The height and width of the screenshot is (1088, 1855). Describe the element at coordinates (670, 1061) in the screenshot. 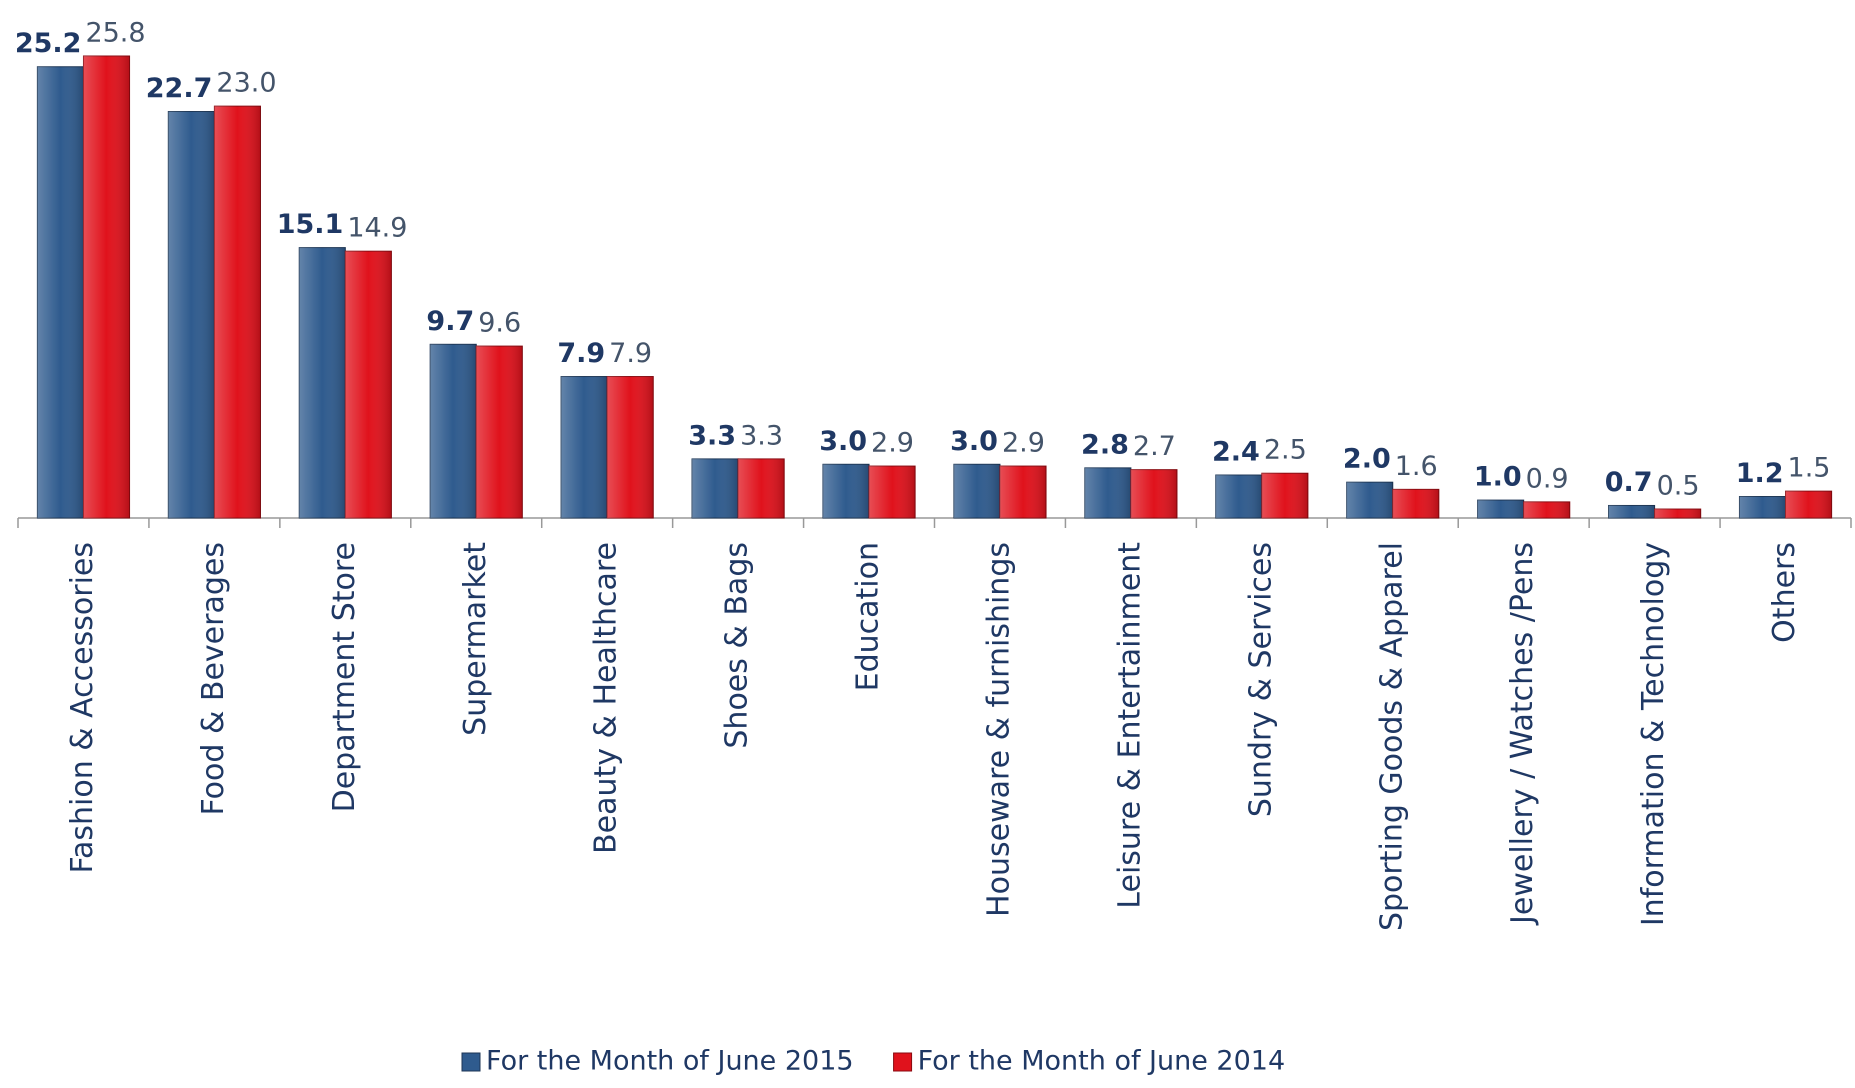

I see `legend-label: For the Month of June 2015` at that location.